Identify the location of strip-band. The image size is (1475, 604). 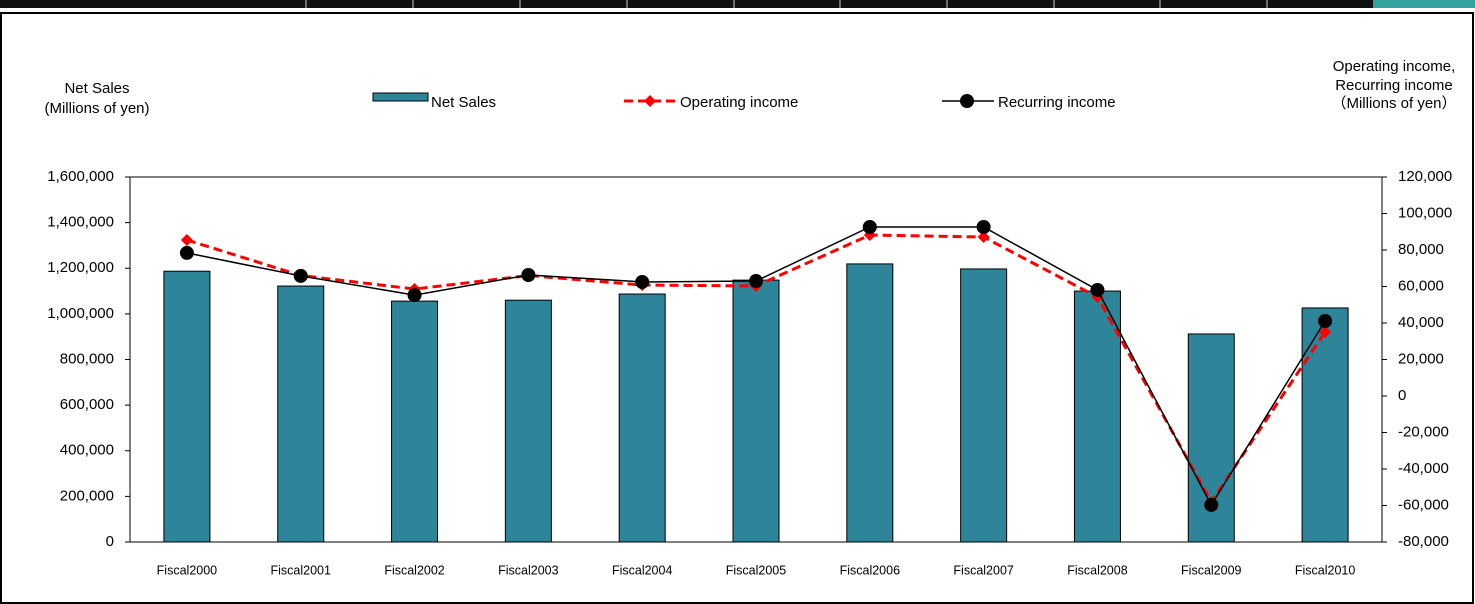
(737, 4).